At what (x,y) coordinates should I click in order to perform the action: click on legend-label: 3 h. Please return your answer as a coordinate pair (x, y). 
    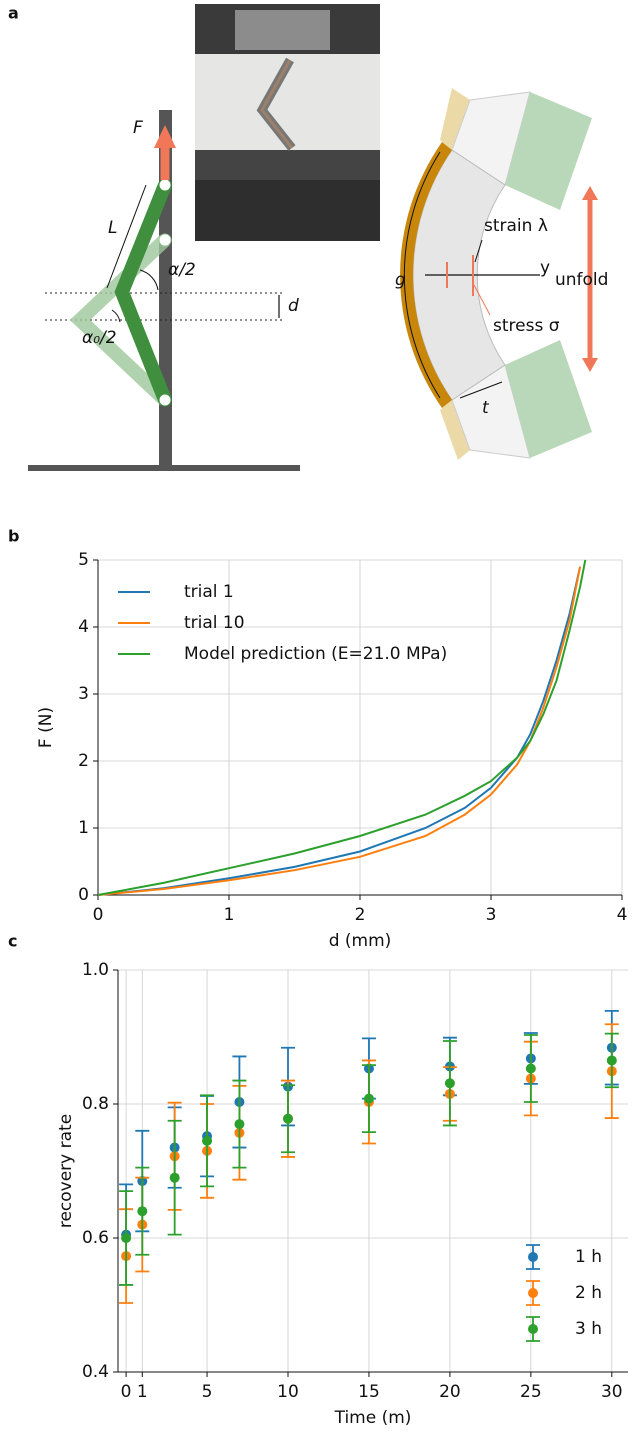
    Looking at the image, I should click on (588, 1329).